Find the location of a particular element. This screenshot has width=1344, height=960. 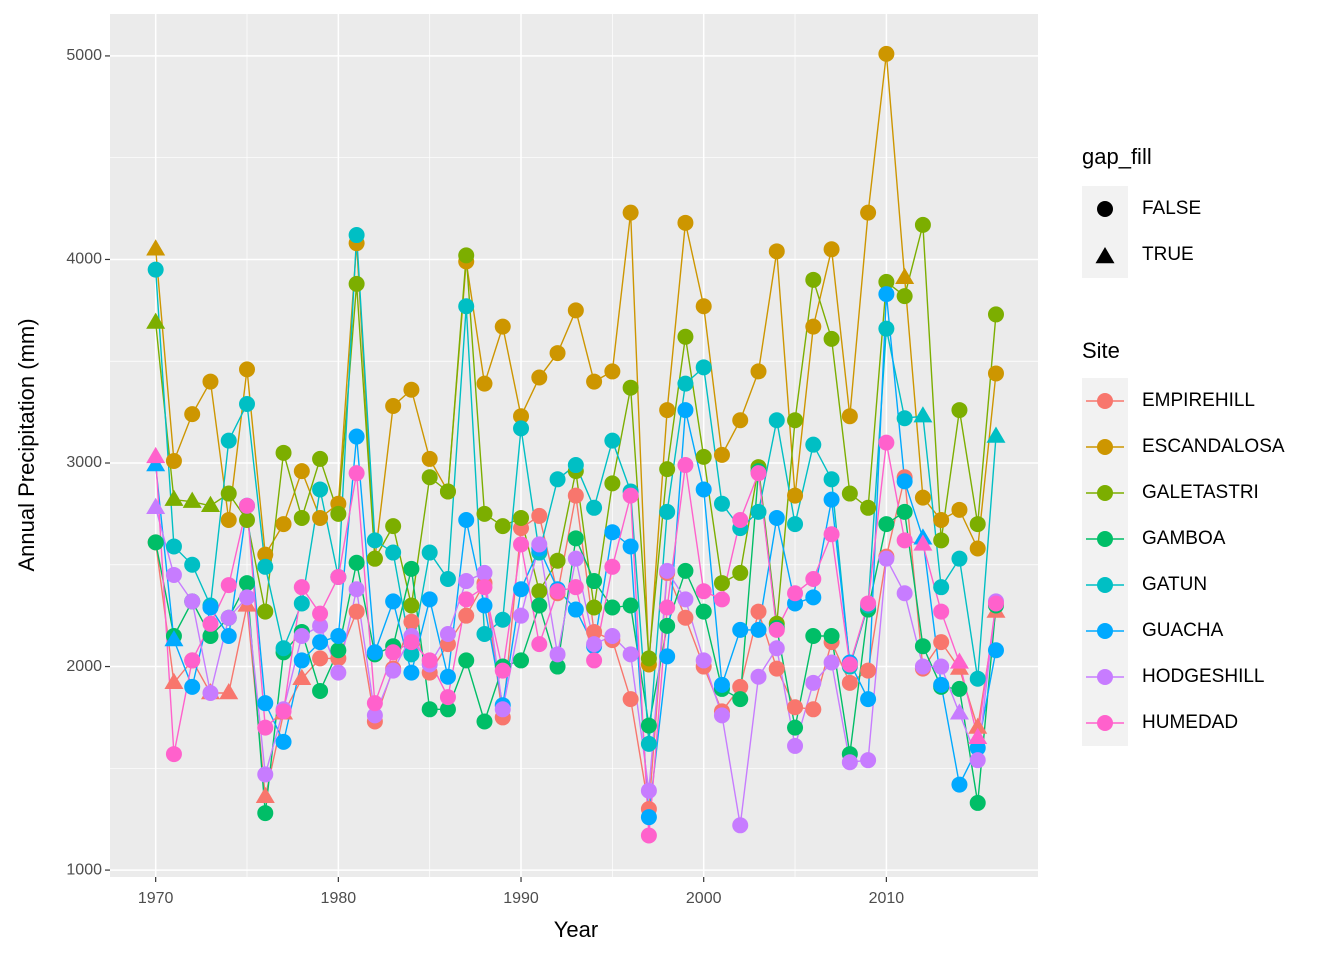

y-tick-label: 5000 is located at coordinates (84, 55).